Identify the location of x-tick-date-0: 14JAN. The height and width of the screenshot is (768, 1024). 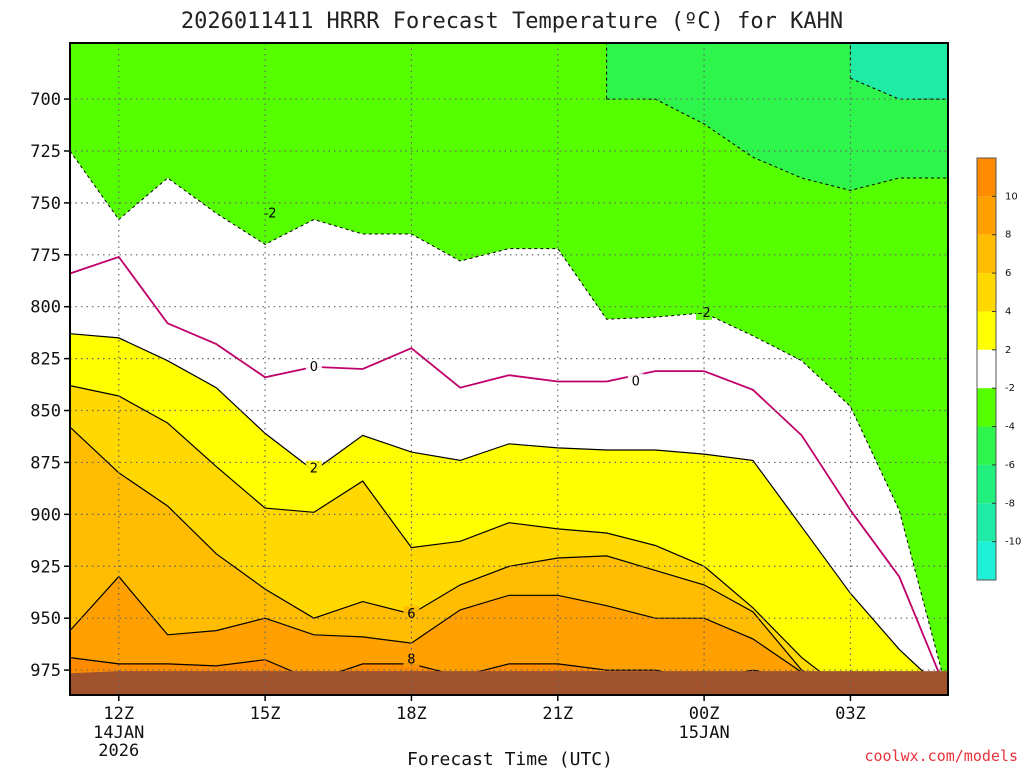
(118, 733).